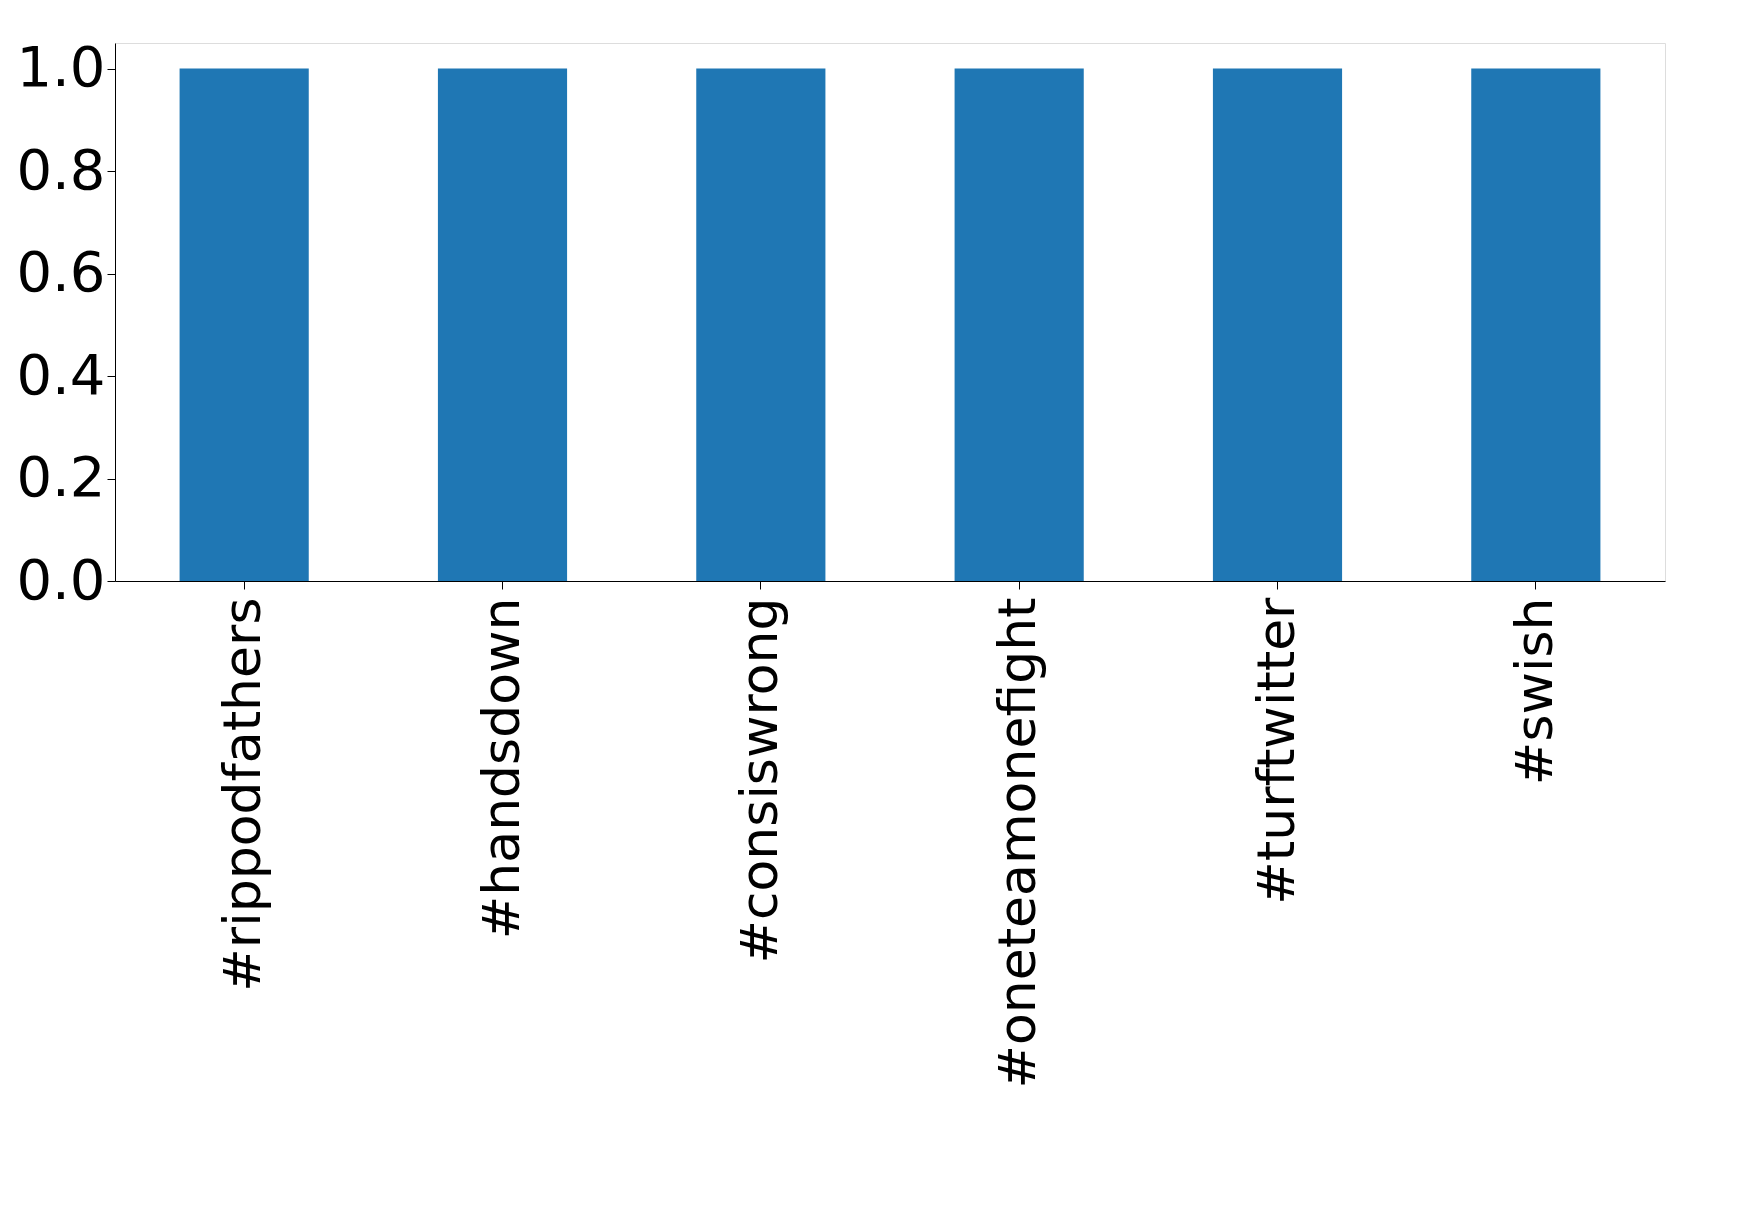 Image resolution: width=1739 pixels, height=1218 pixels. Describe the element at coordinates (61, 272) in the screenshot. I see `y-tick-label: 0.6` at that location.